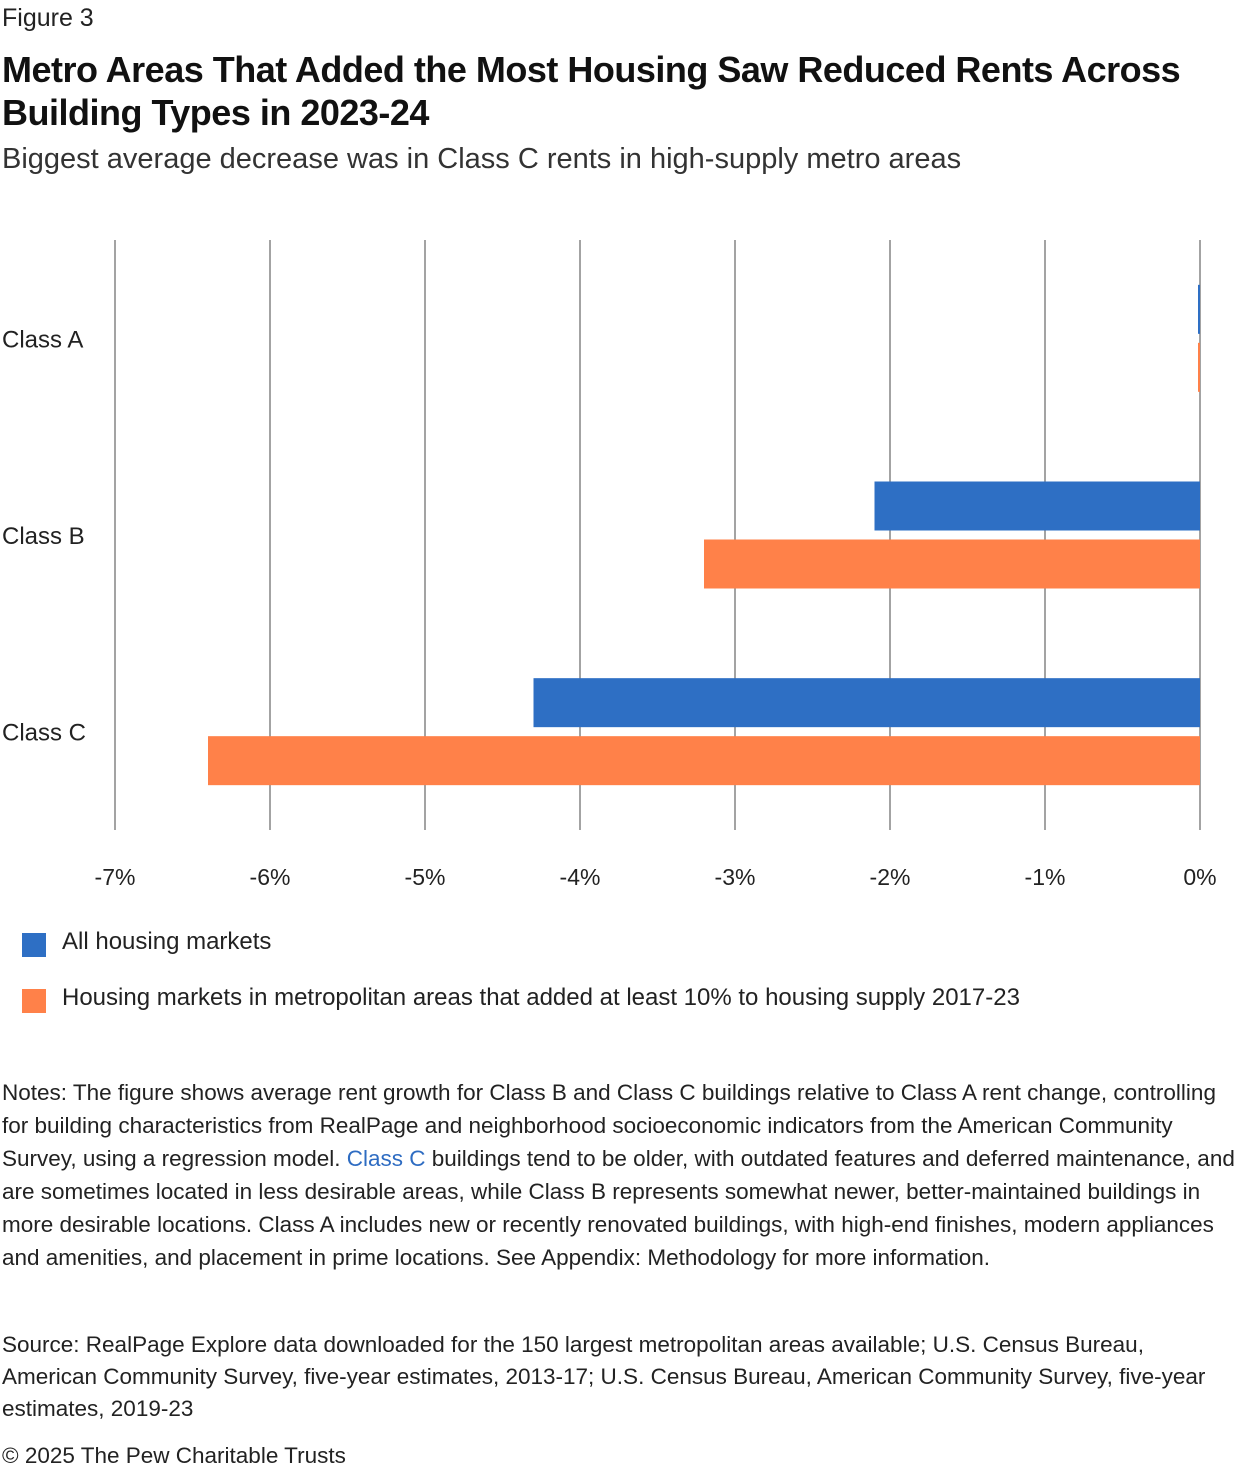 The image size is (1240, 1478). Describe the element at coordinates (44, 733) in the screenshot. I see `category-label: Class C` at that location.